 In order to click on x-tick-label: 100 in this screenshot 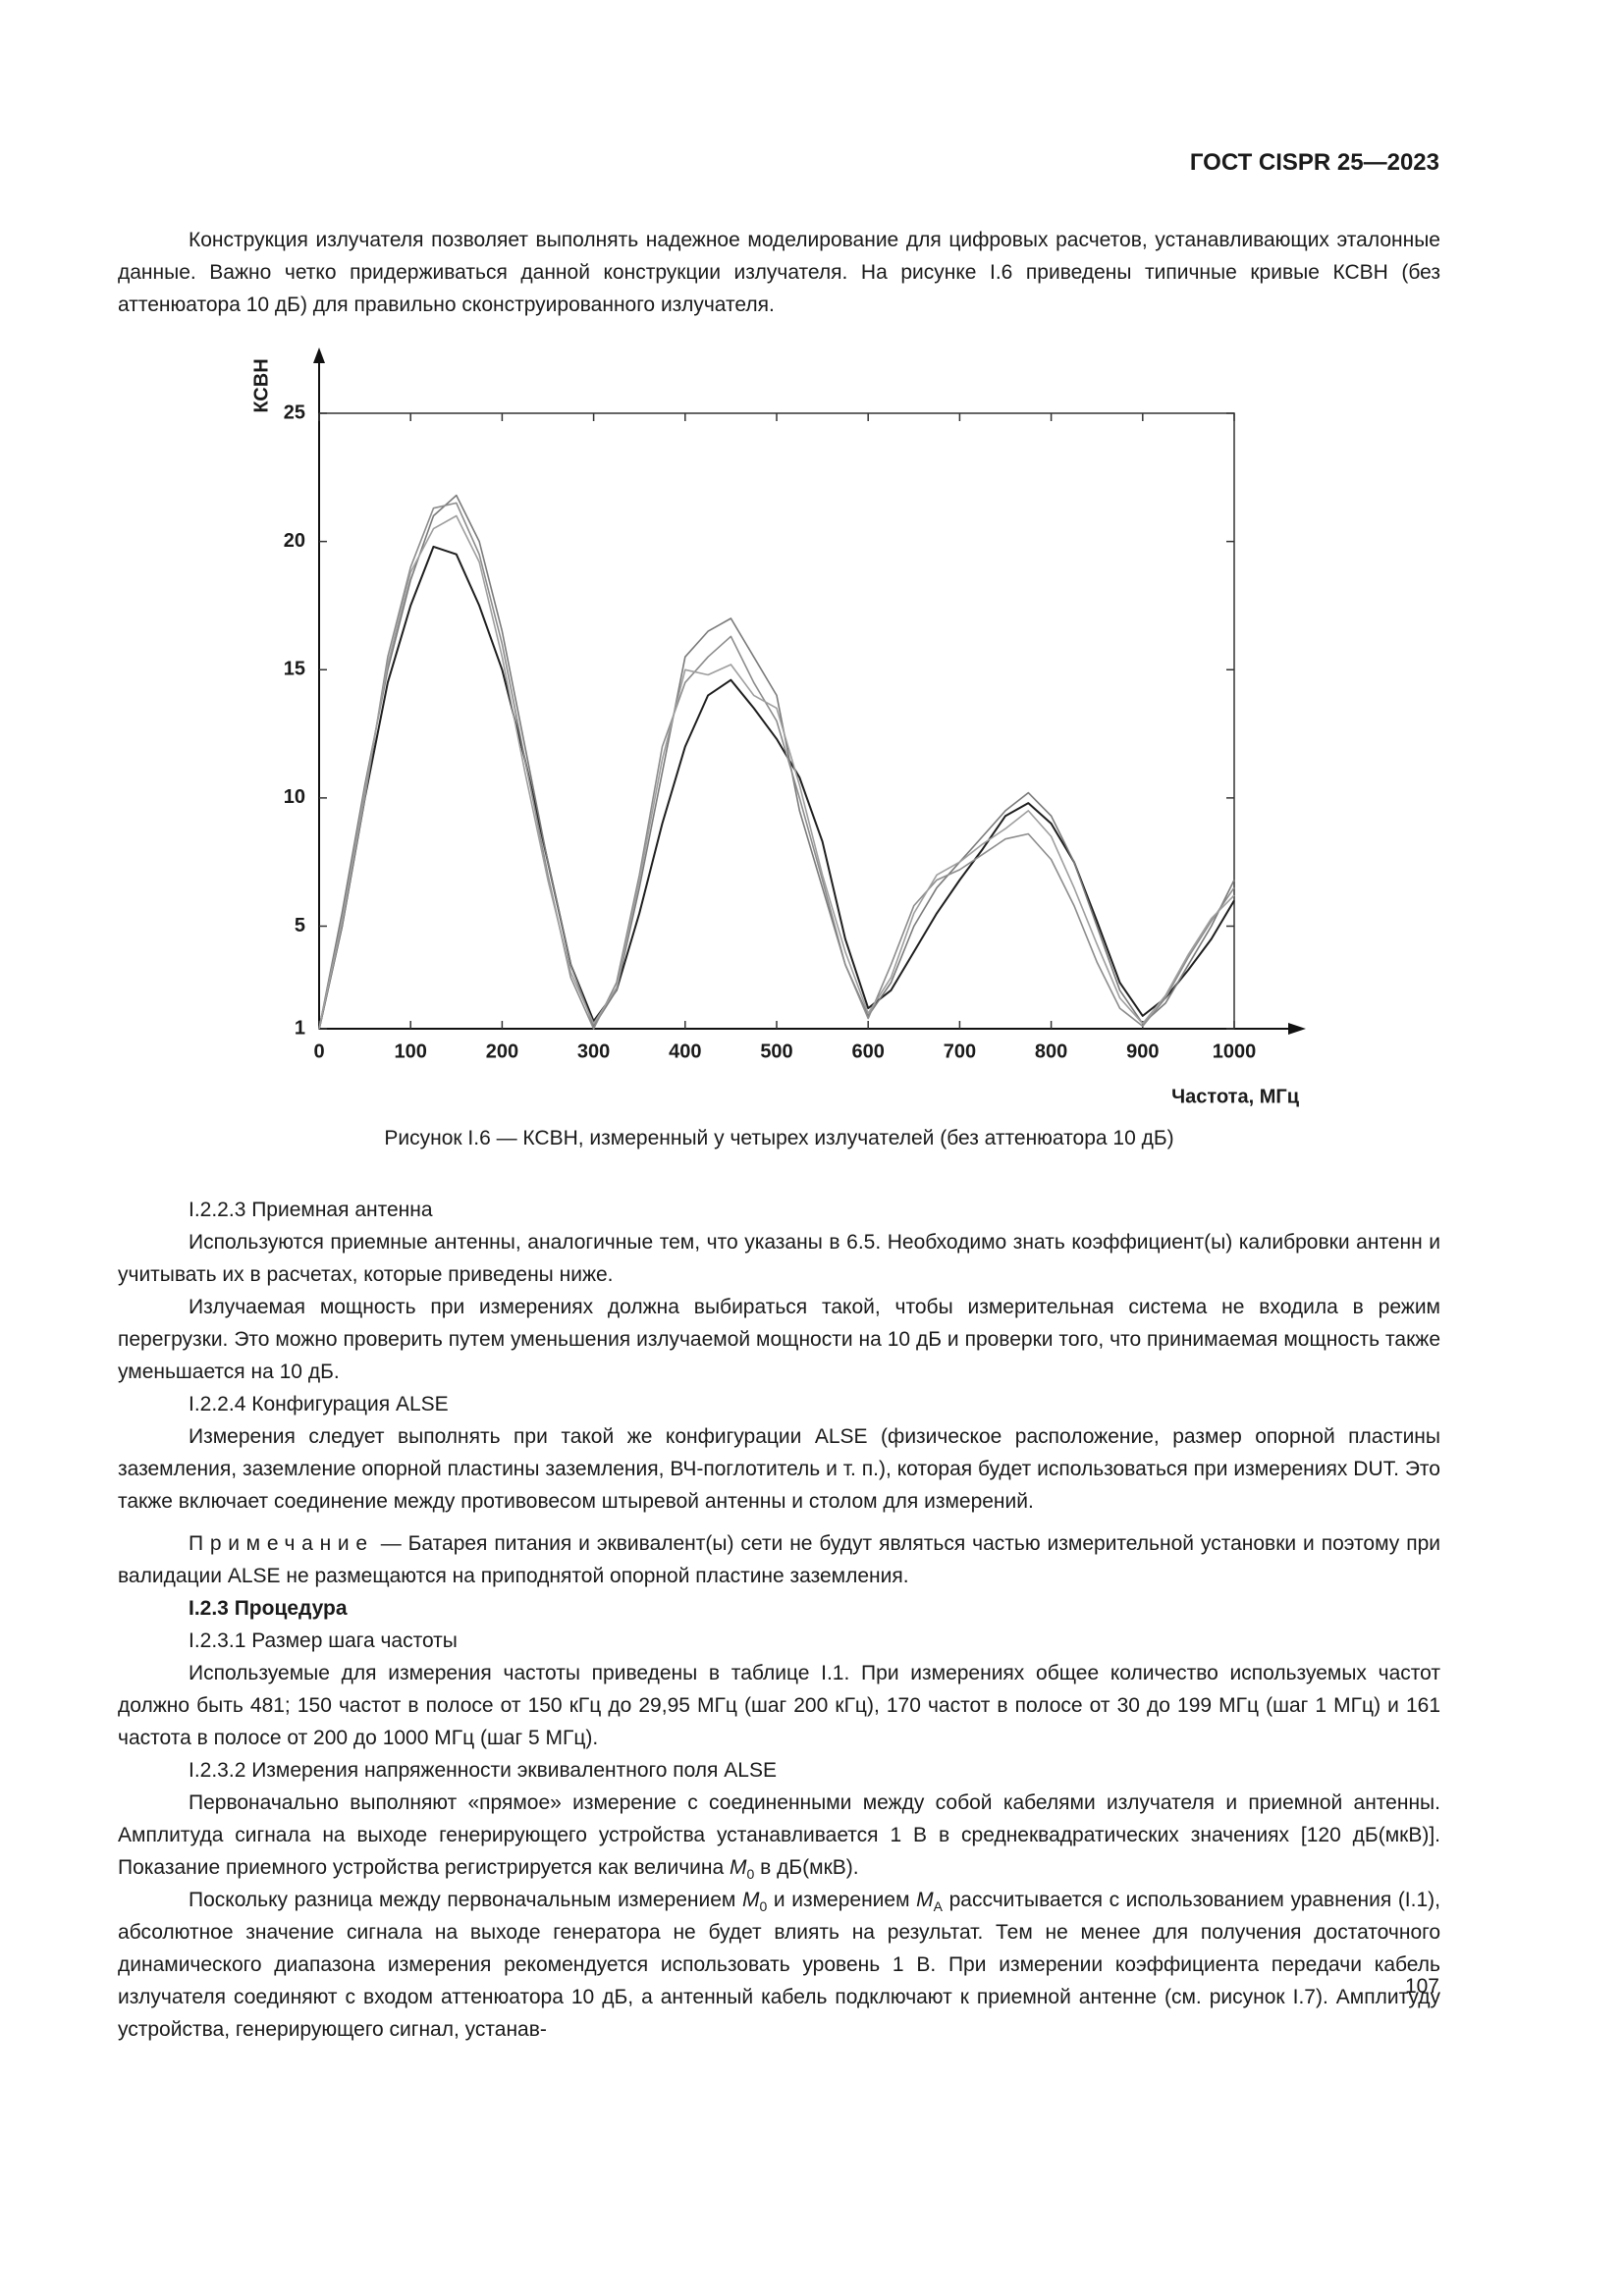, I will do `click(411, 1052)`.